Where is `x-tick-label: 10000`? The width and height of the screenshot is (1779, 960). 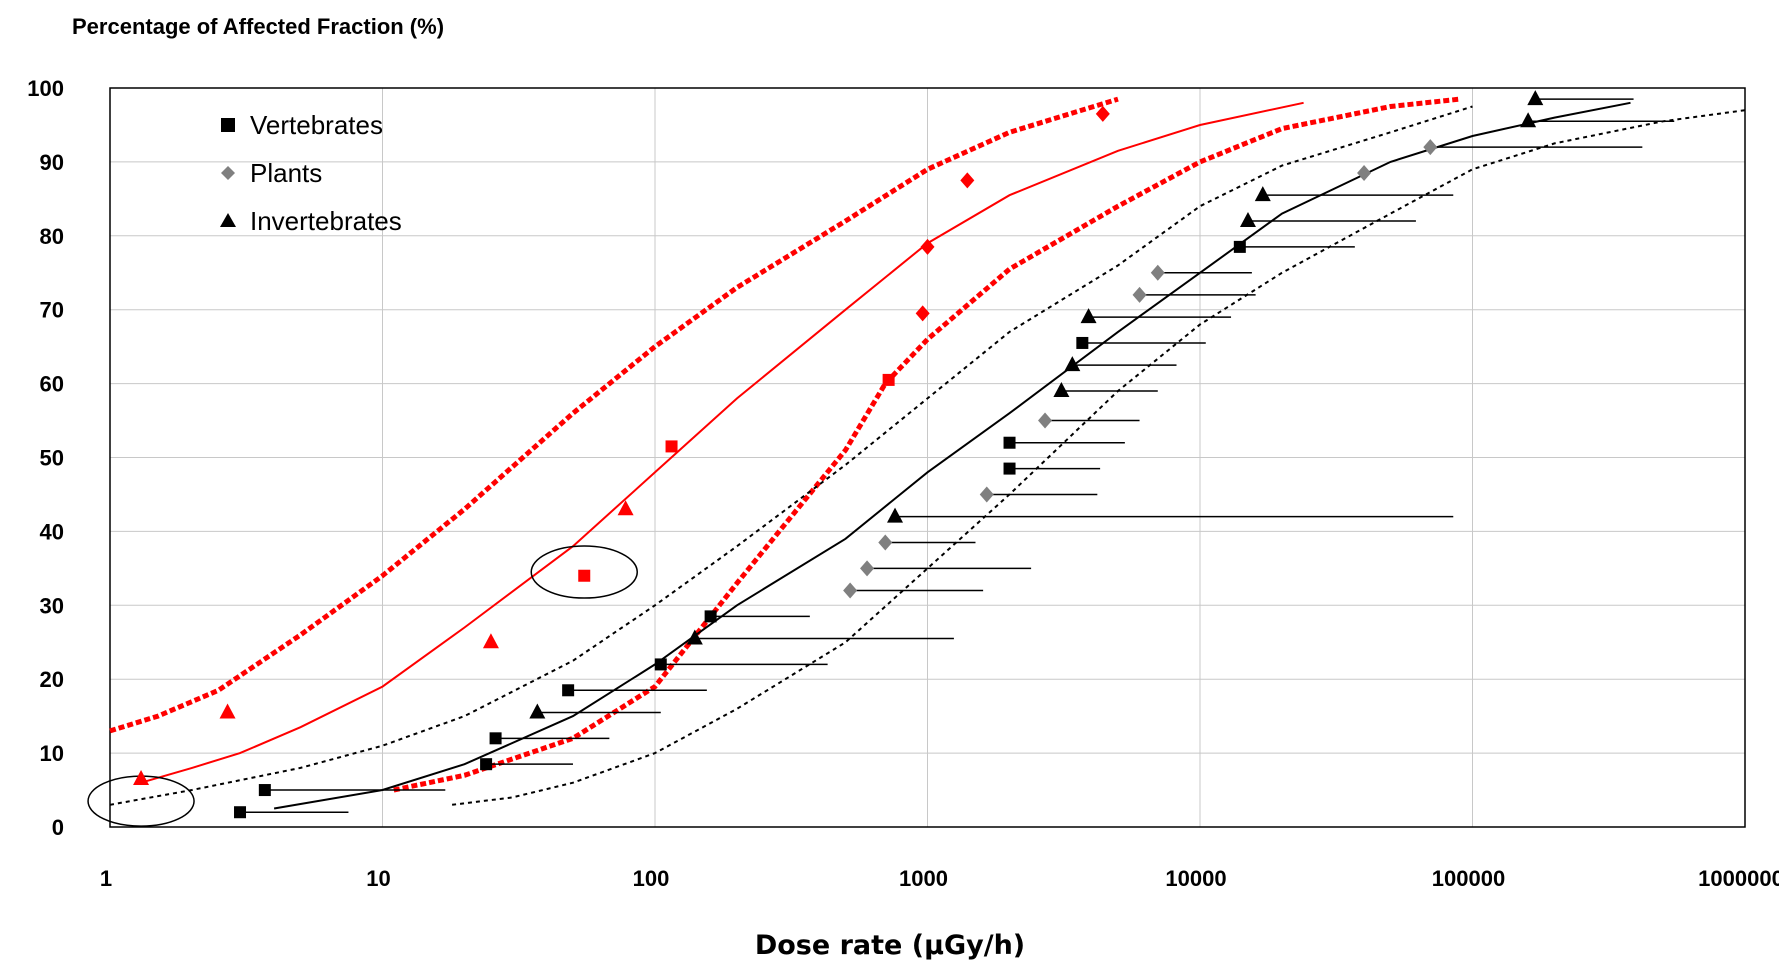 x-tick-label: 10000 is located at coordinates (1195, 878).